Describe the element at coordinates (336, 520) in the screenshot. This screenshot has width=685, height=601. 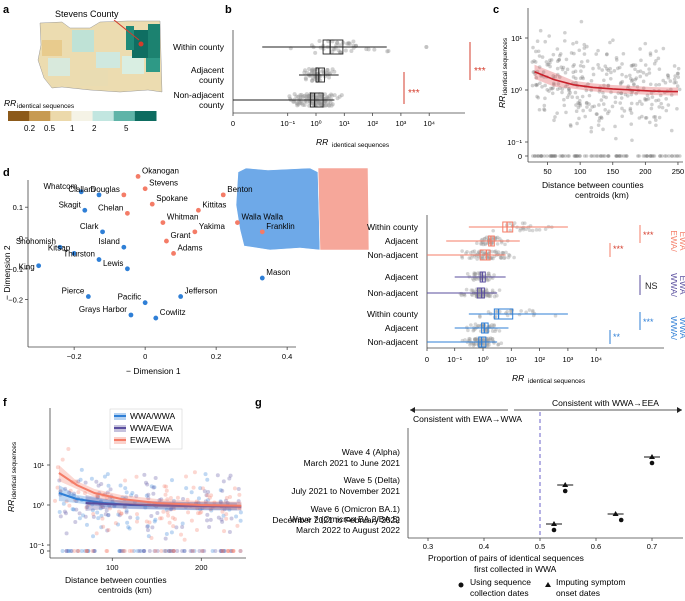
I see `panel-g-wave-dates: December 2021 to February 2022` at that location.